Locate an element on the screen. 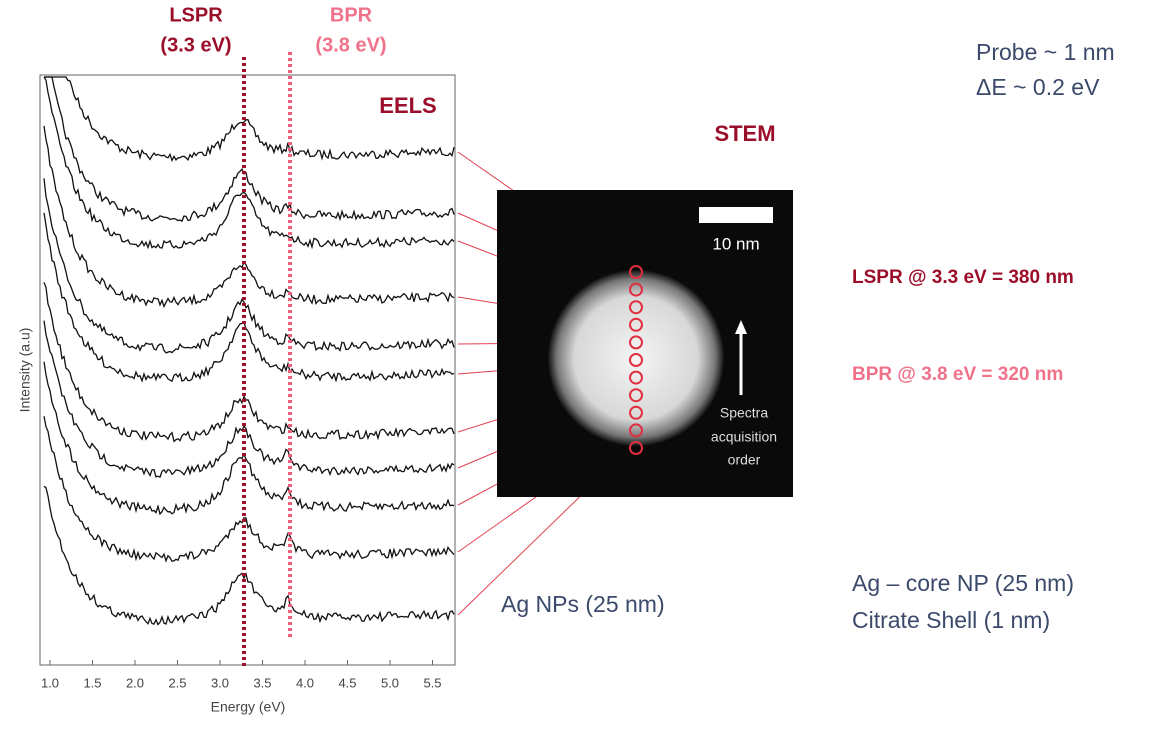 This screenshot has height=732, width=1170. probe-size: Probe ~ 1 nm is located at coordinates (1045, 52).